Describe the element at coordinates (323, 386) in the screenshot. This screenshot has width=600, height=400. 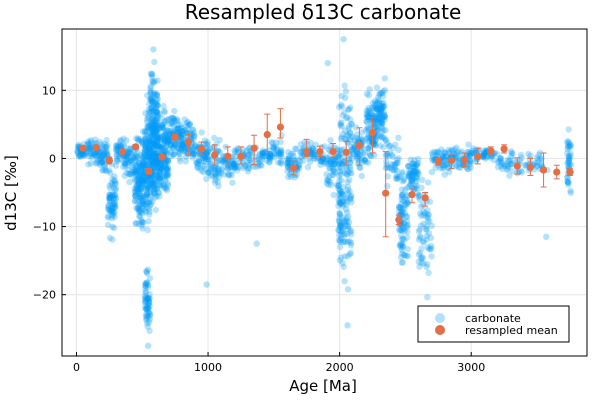
I see `x-axis-label: Age [Ma]` at that location.